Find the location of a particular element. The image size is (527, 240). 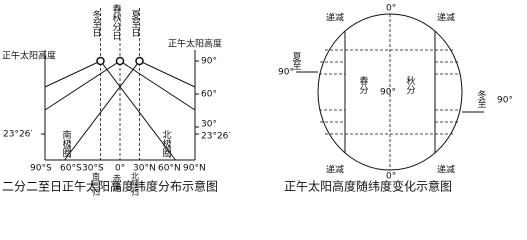

top-label: 0° is located at coordinates (391, 9).